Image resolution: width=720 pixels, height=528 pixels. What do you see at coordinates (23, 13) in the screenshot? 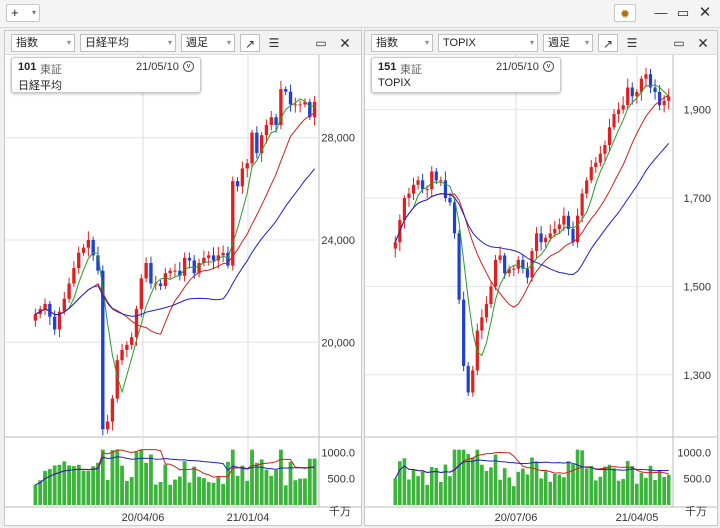
I see `add-chart-button: + ▾` at bounding box center [23, 13].